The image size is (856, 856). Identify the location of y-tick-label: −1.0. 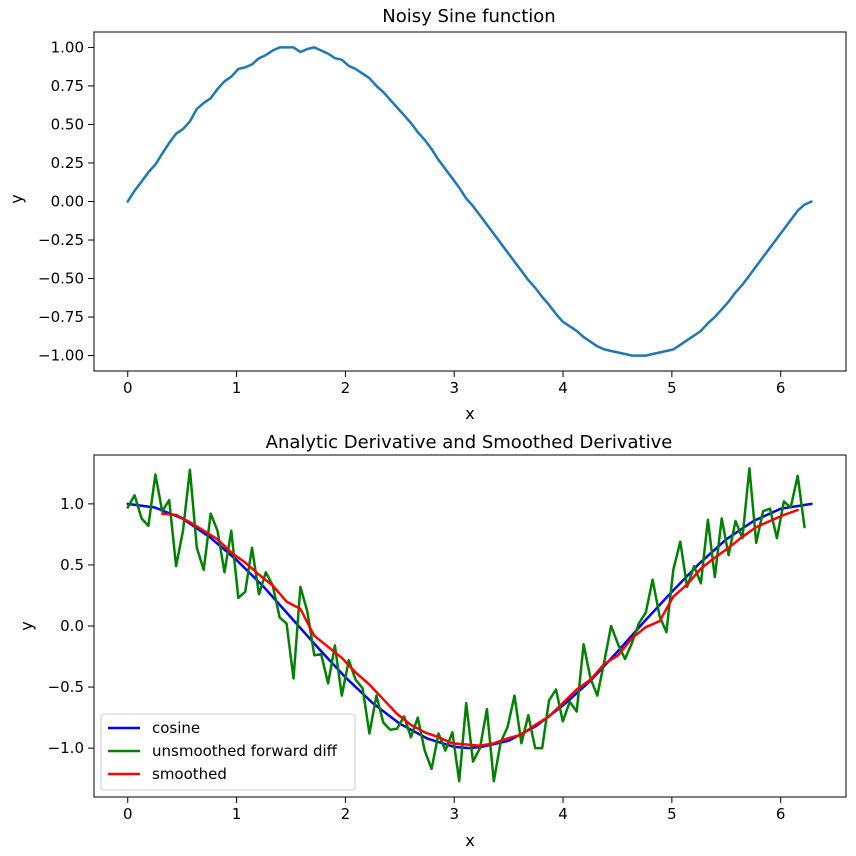
(66, 748).